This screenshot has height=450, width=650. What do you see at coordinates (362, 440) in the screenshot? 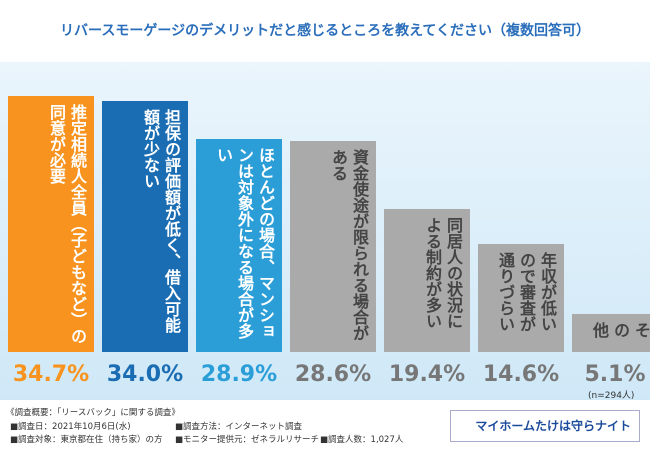
I see `footer-item: ■調査人数：1,027人` at bounding box center [362, 440].